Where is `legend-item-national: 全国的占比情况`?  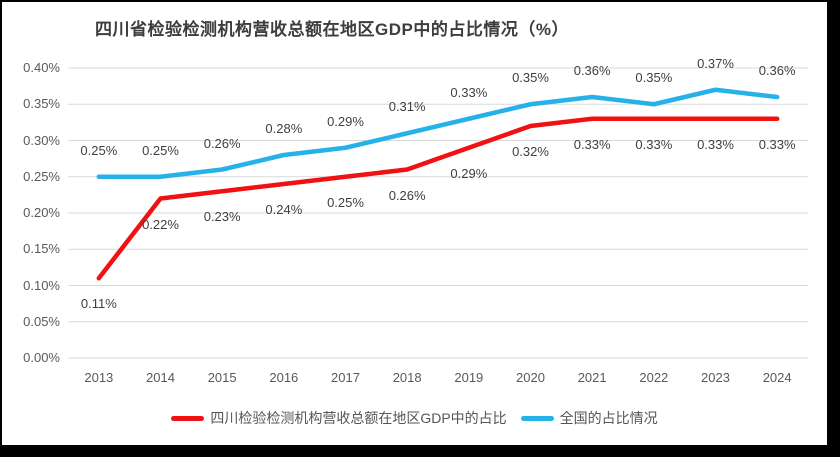 legend-item-national: 全国的占比情况 is located at coordinates (589, 418).